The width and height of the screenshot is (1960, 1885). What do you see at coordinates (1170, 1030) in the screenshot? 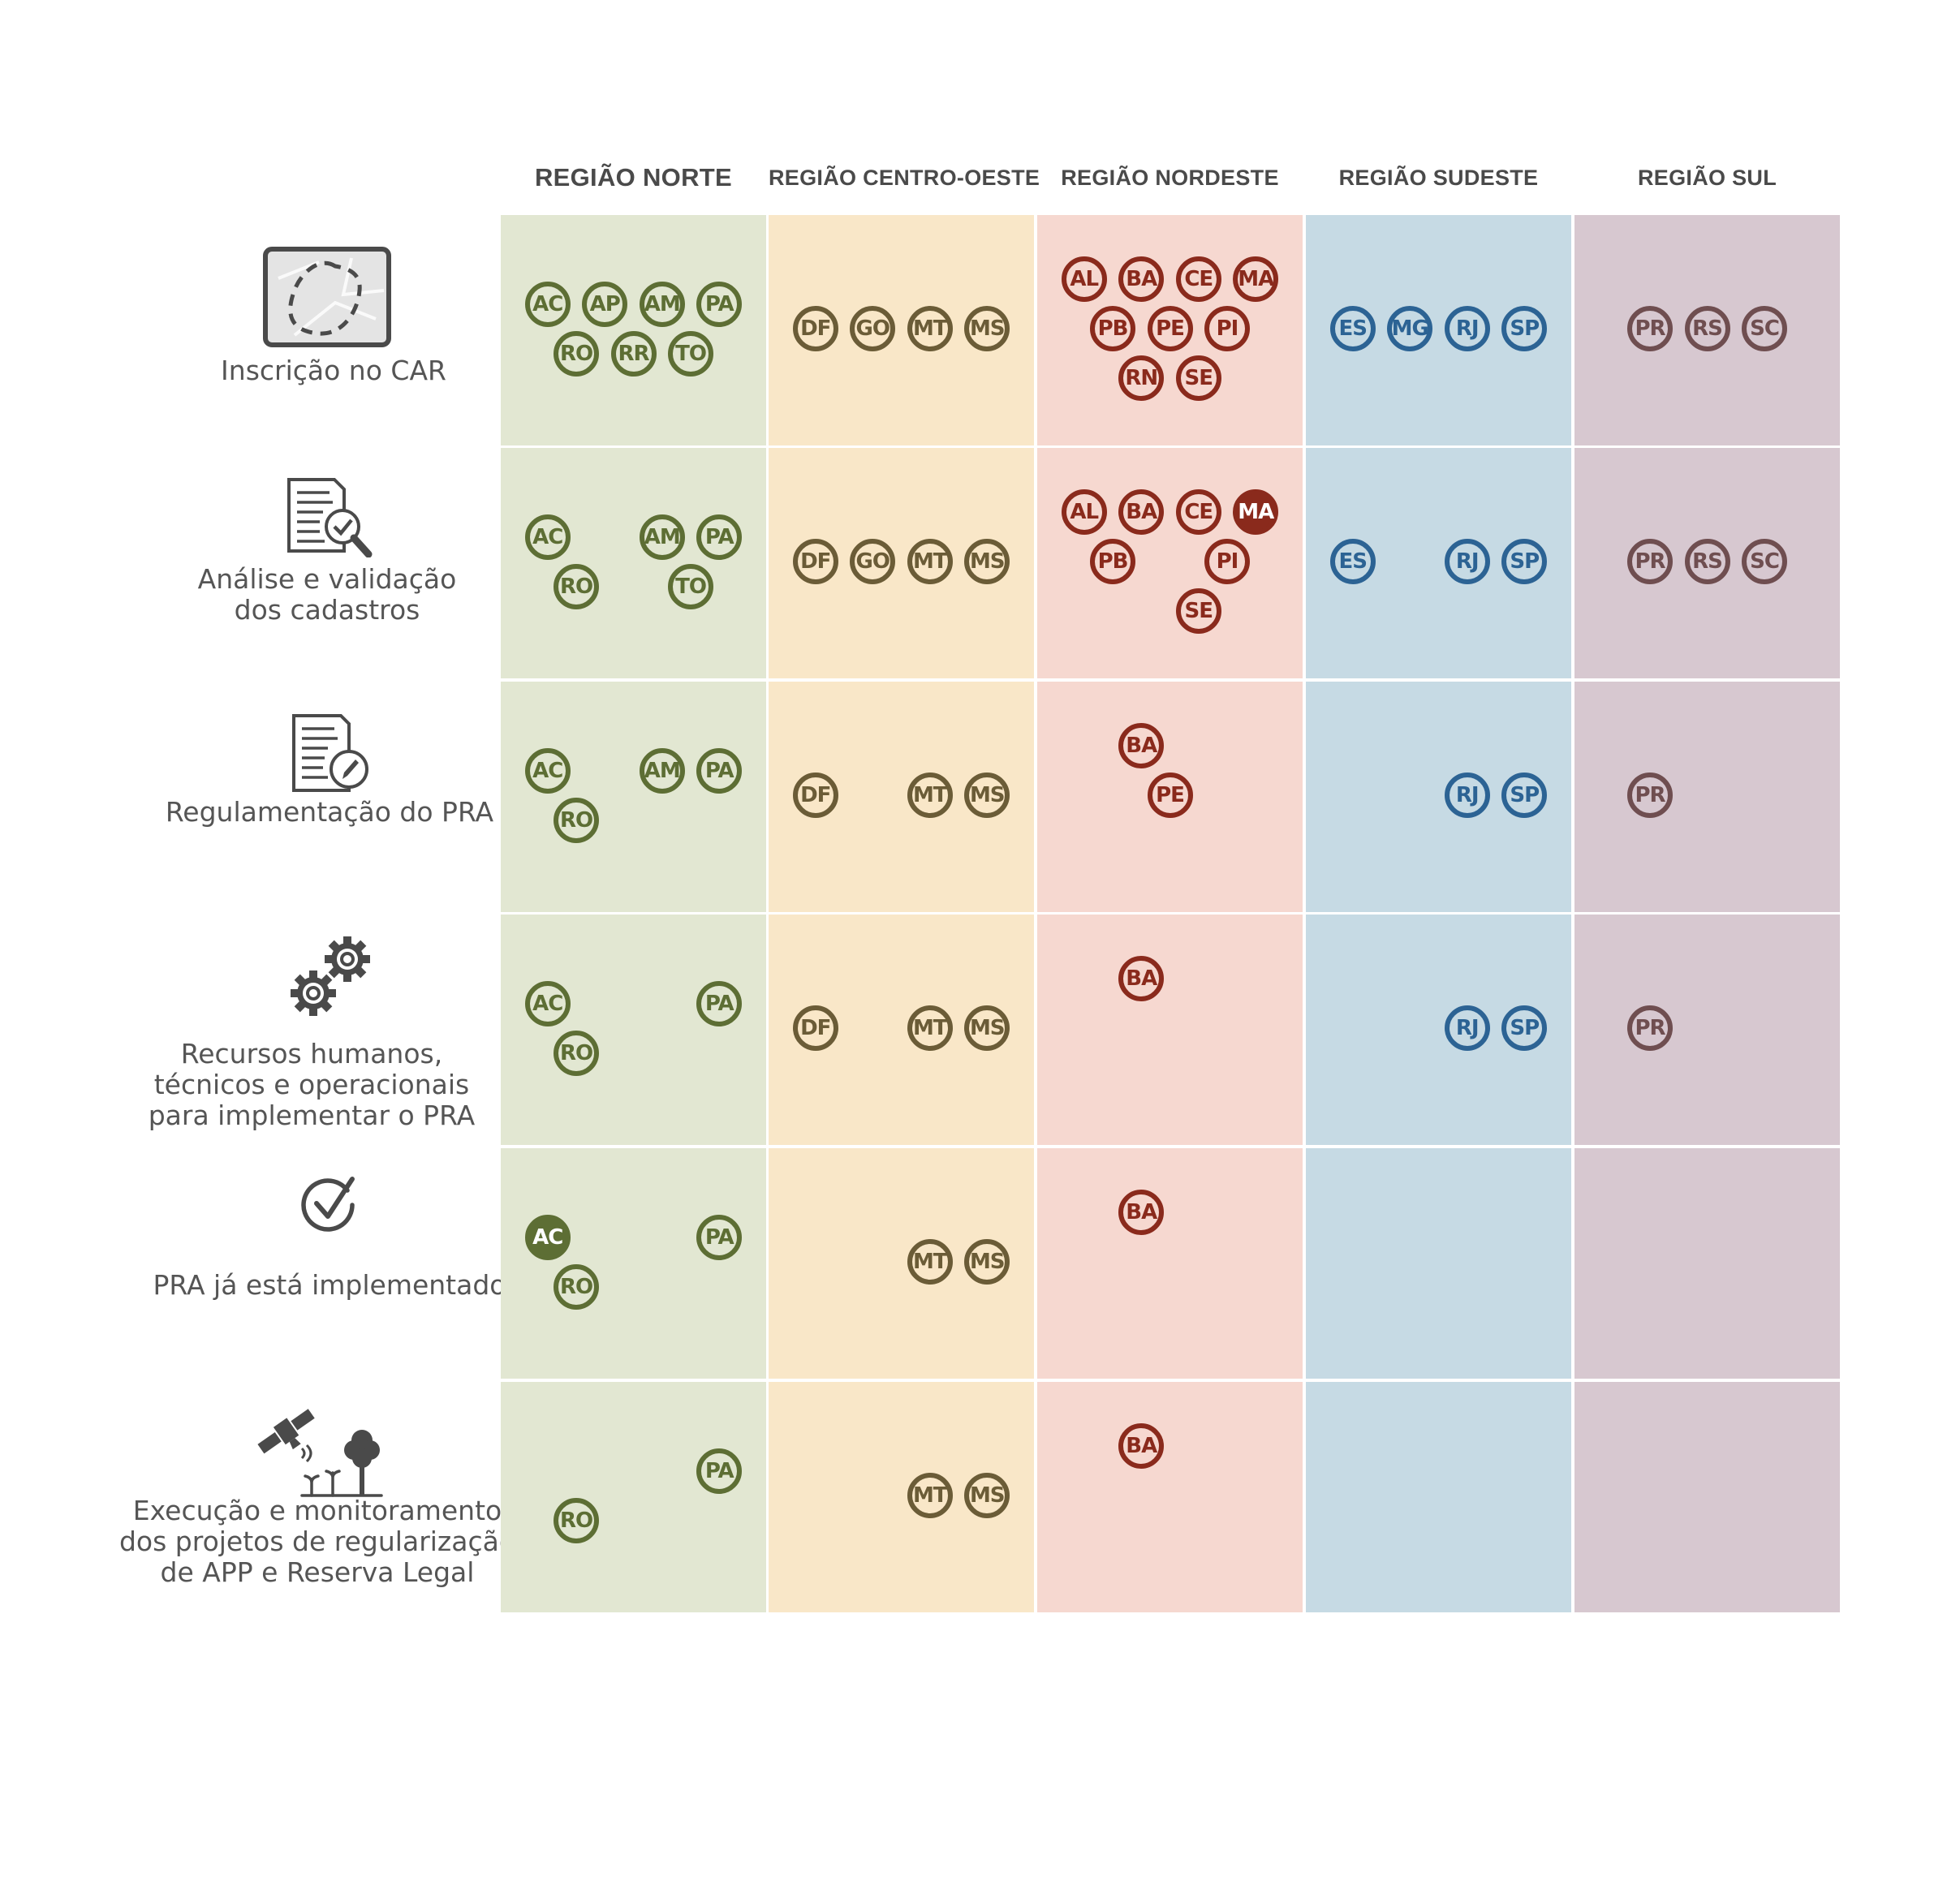
I see `cell-nordeste-recursos-pra` at bounding box center [1170, 1030].